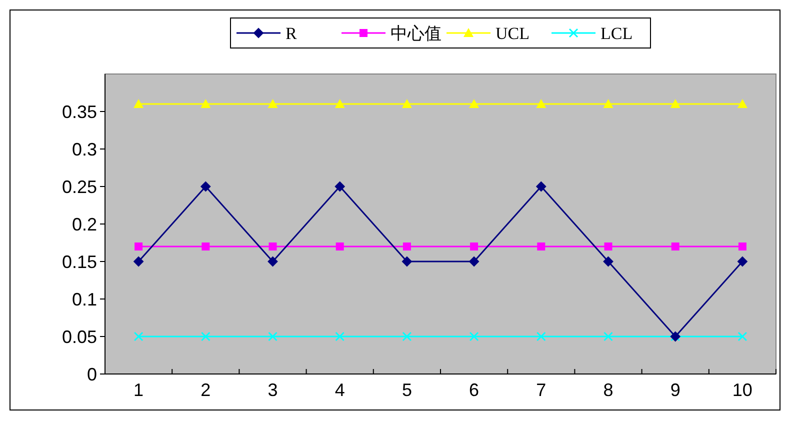 The image size is (791, 425). I want to click on x-tick-label: 7, so click(541, 390).